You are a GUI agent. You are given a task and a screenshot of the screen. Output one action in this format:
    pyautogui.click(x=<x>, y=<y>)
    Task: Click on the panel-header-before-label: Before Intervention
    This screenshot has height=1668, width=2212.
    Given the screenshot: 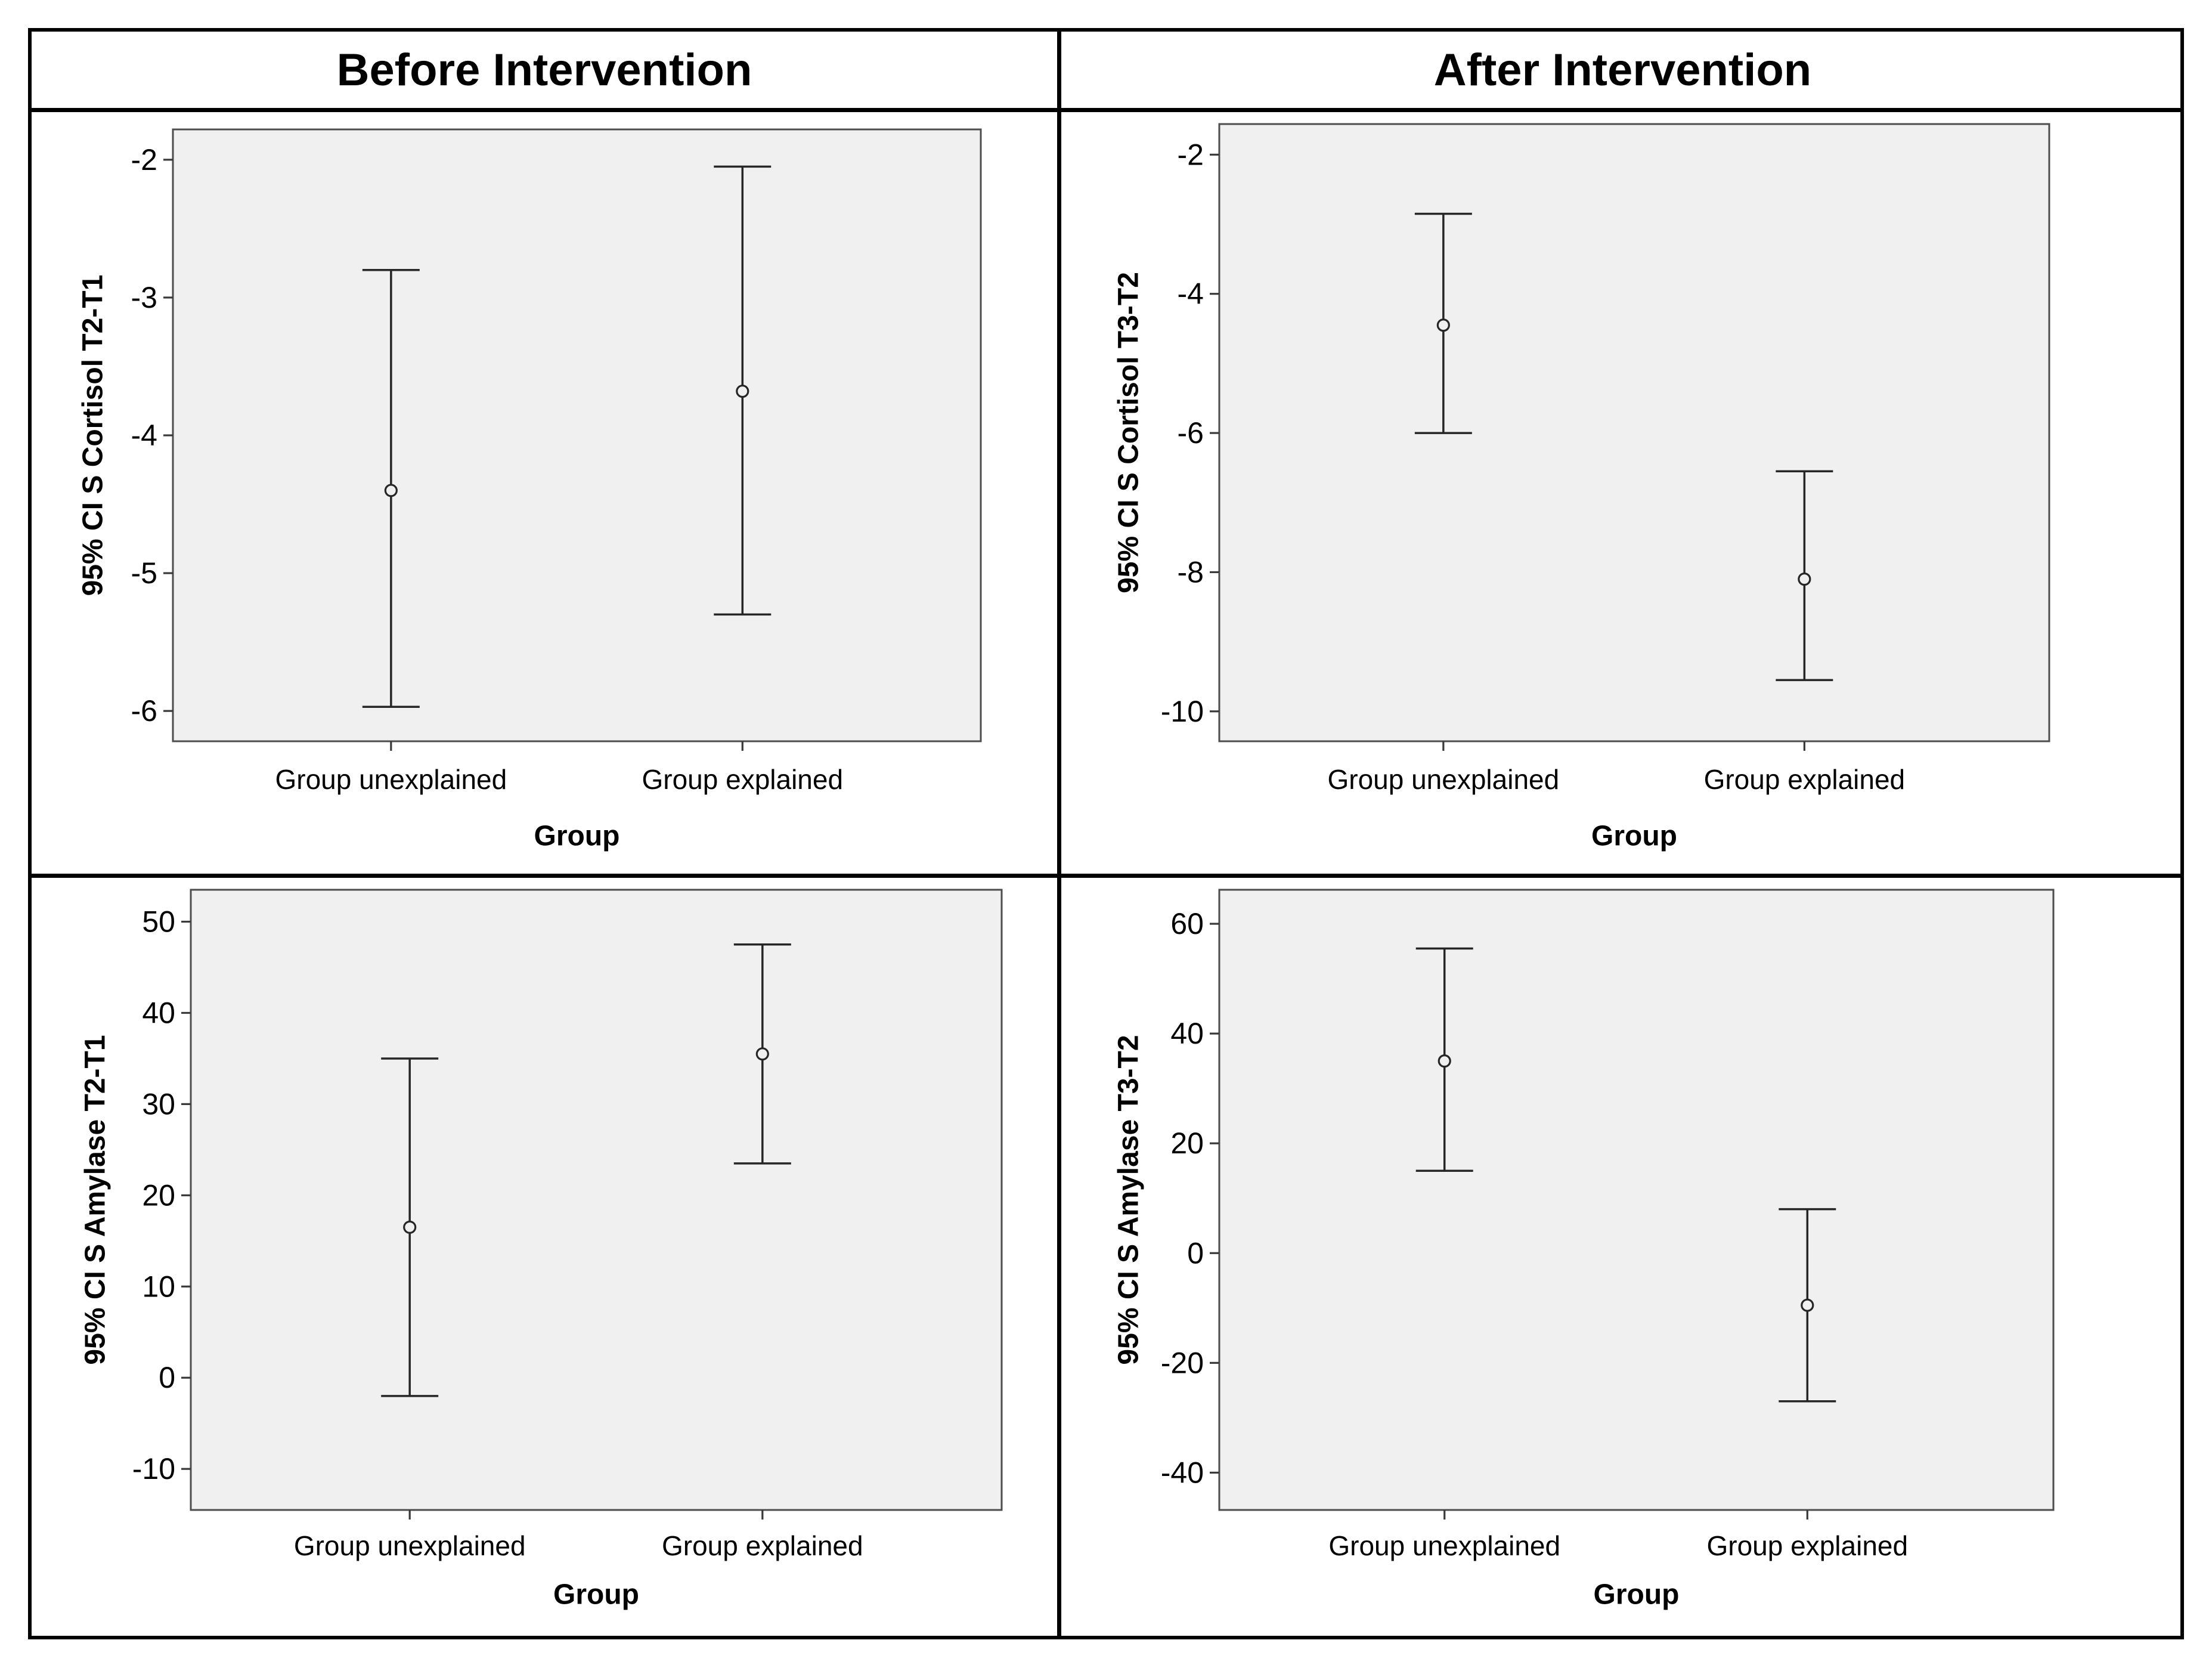 What is the action you would take?
    pyautogui.click(x=544, y=69)
    